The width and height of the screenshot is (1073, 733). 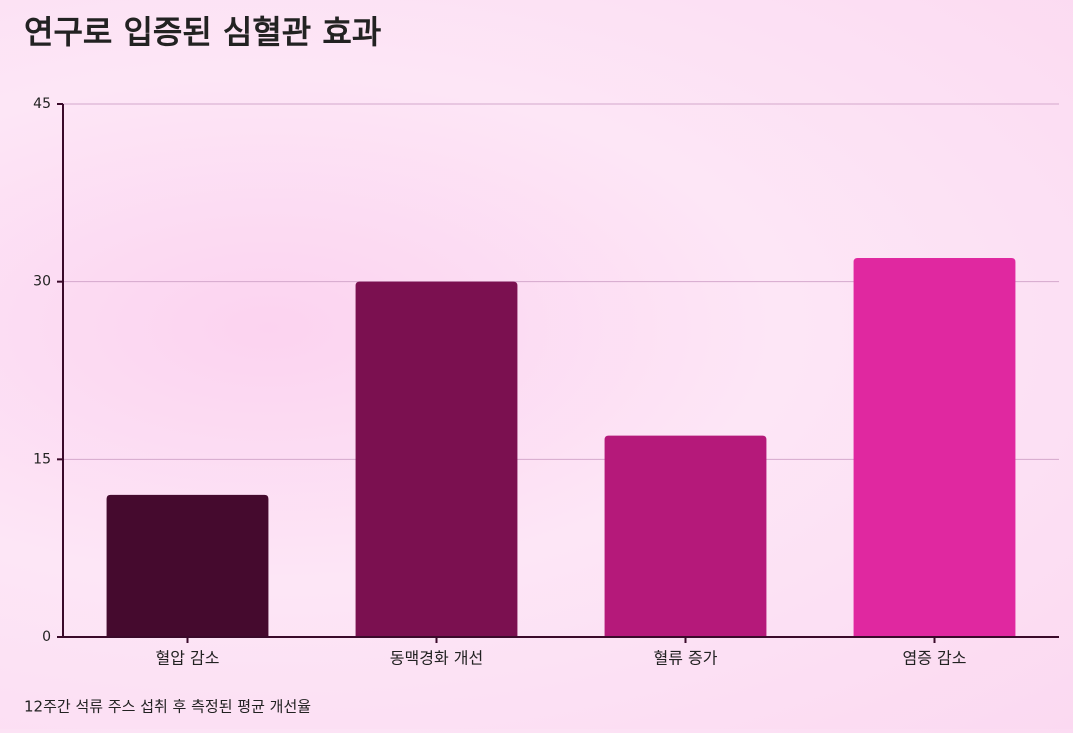 What do you see at coordinates (42, 104) in the screenshot?
I see `y-tick-label: 45` at bounding box center [42, 104].